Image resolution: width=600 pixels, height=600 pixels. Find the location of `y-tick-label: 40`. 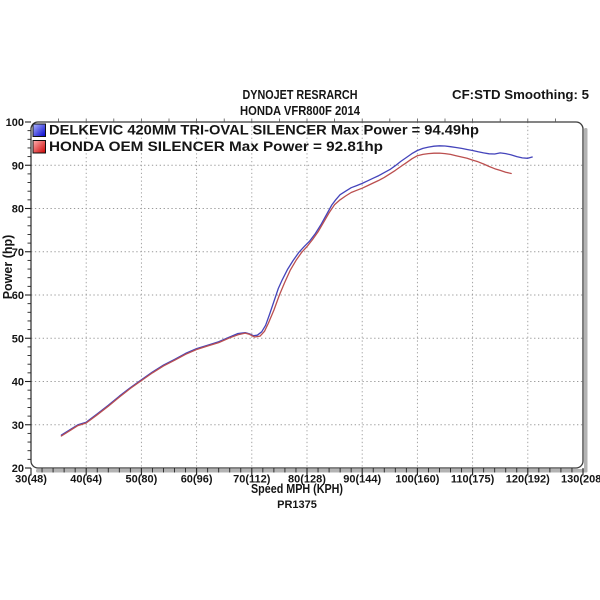

y-tick-label: 40 is located at coordinates (18, 383).